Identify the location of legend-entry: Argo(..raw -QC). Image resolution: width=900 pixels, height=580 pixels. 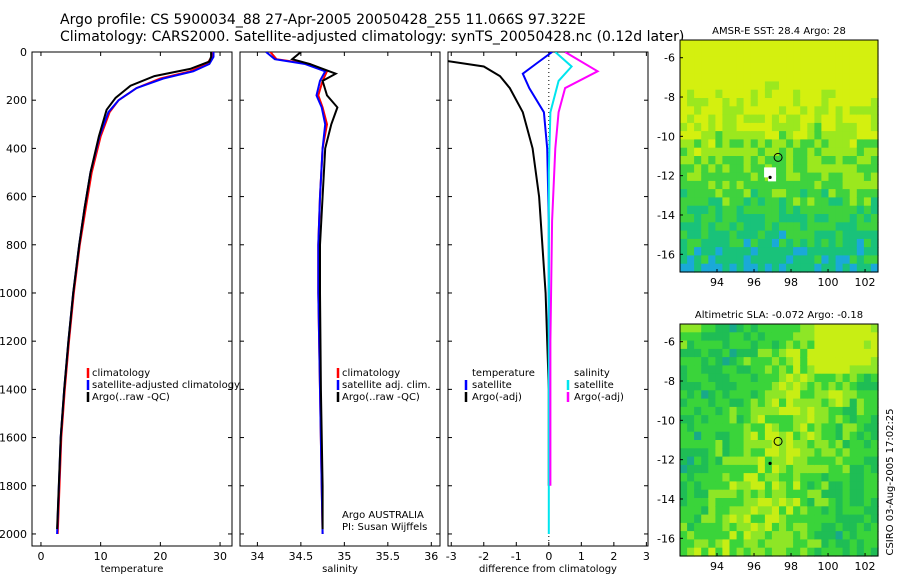
(381, 397).